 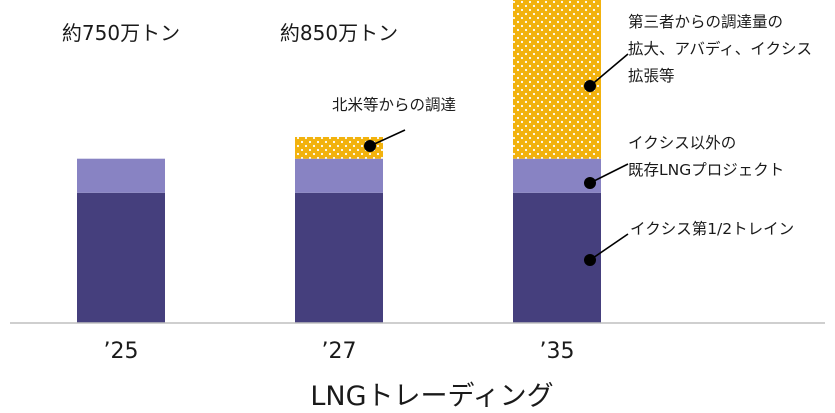 What do you see at coordinates (339, 33) in the screenshot?
I see `bar-total-label: 約850万トン` at bounding box center [339, 33].